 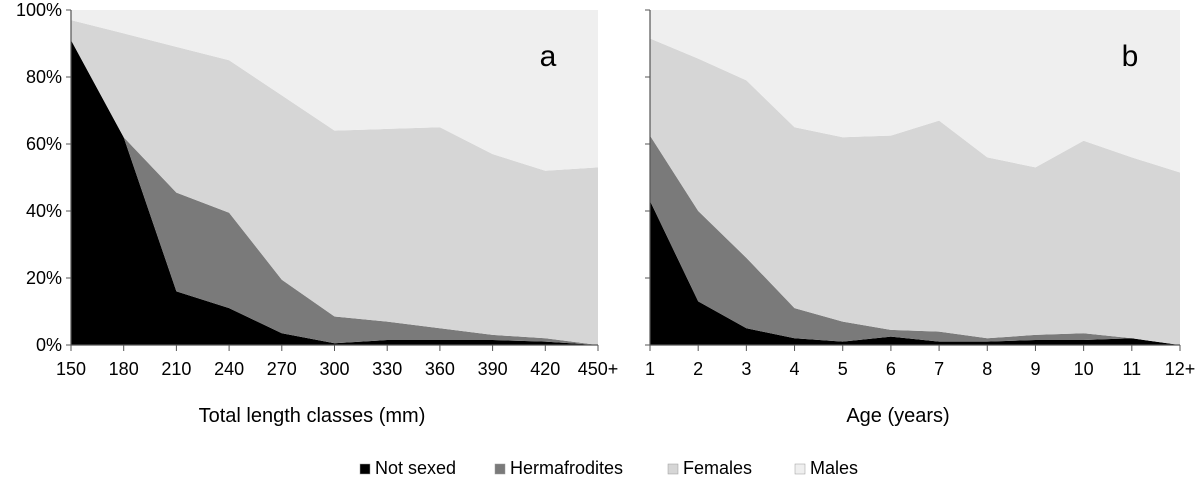 What do you see at coordinates (387, 369) in the screenshot?
I see `x-tick-label: 330` at bounding box center [387, 369].